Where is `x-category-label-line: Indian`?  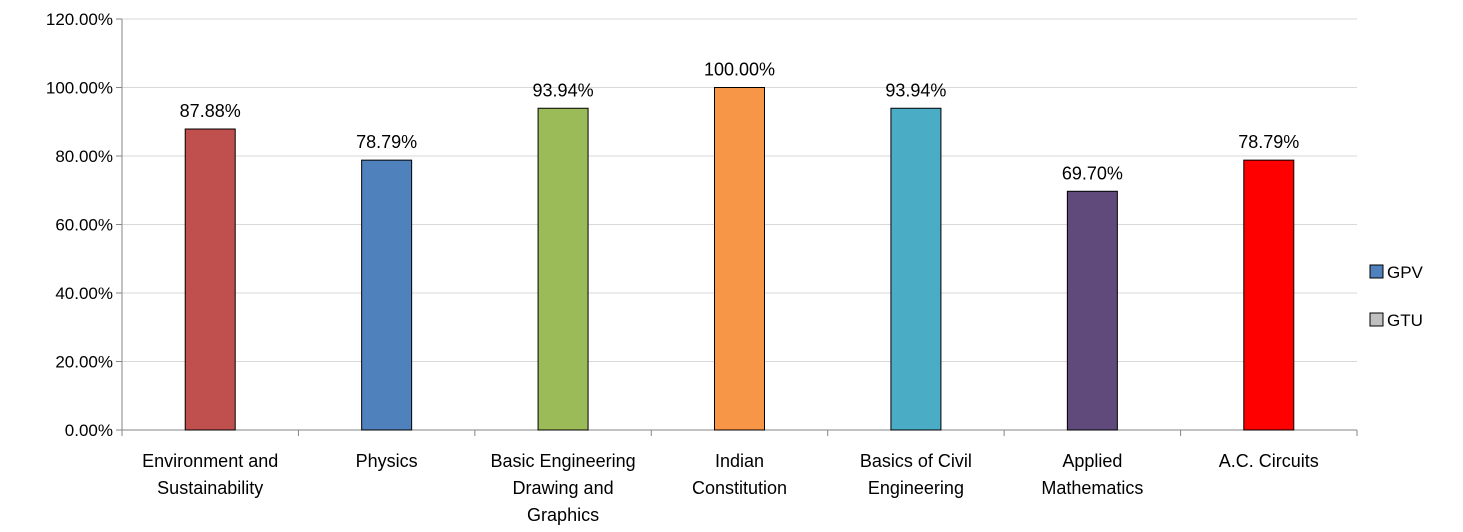 x-category-label-line: Indian is located at coordinates (739, 461).